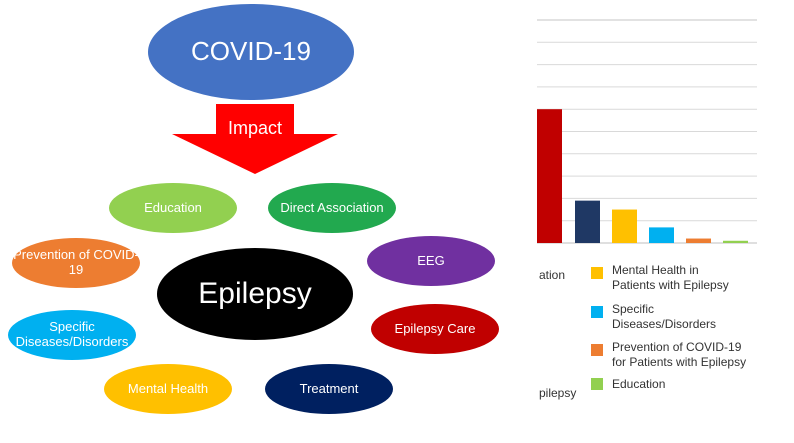 Image resolution: width=794 pixels, height=443 pixels. What do you see at coordinates (435, 329) in the screenshot?
I see `epilepsy-care-node: Epilepsy Care` at bounding box center [435, 329].